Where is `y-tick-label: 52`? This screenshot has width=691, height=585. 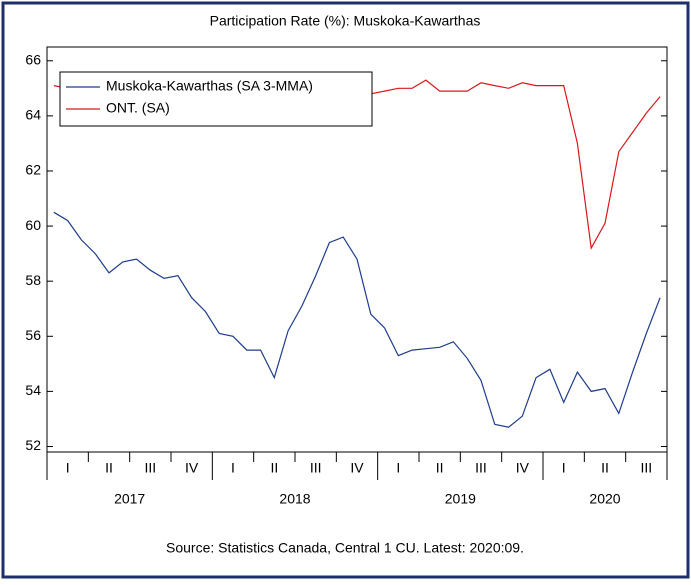 y-tick-label: 52 is located at coordinates (33, 445).